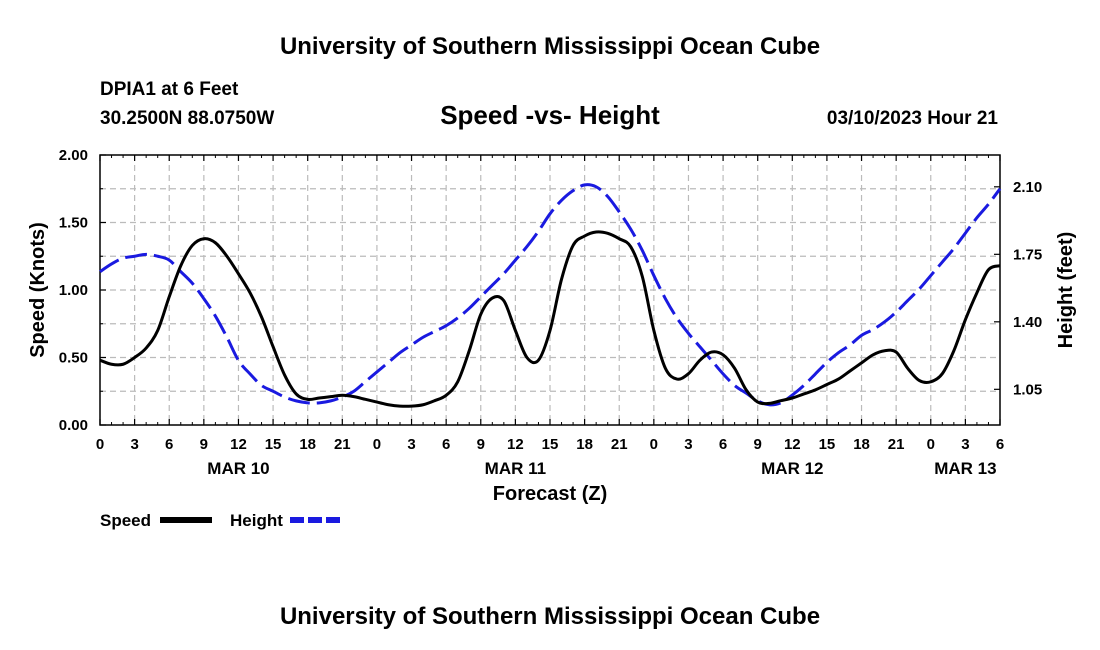 This screenshot has width=1100, height=650. What do you see at coordinates (965, 468) in the screenshot?
I see `x-date-label: MAR 13` at bounding box center [965, 468].